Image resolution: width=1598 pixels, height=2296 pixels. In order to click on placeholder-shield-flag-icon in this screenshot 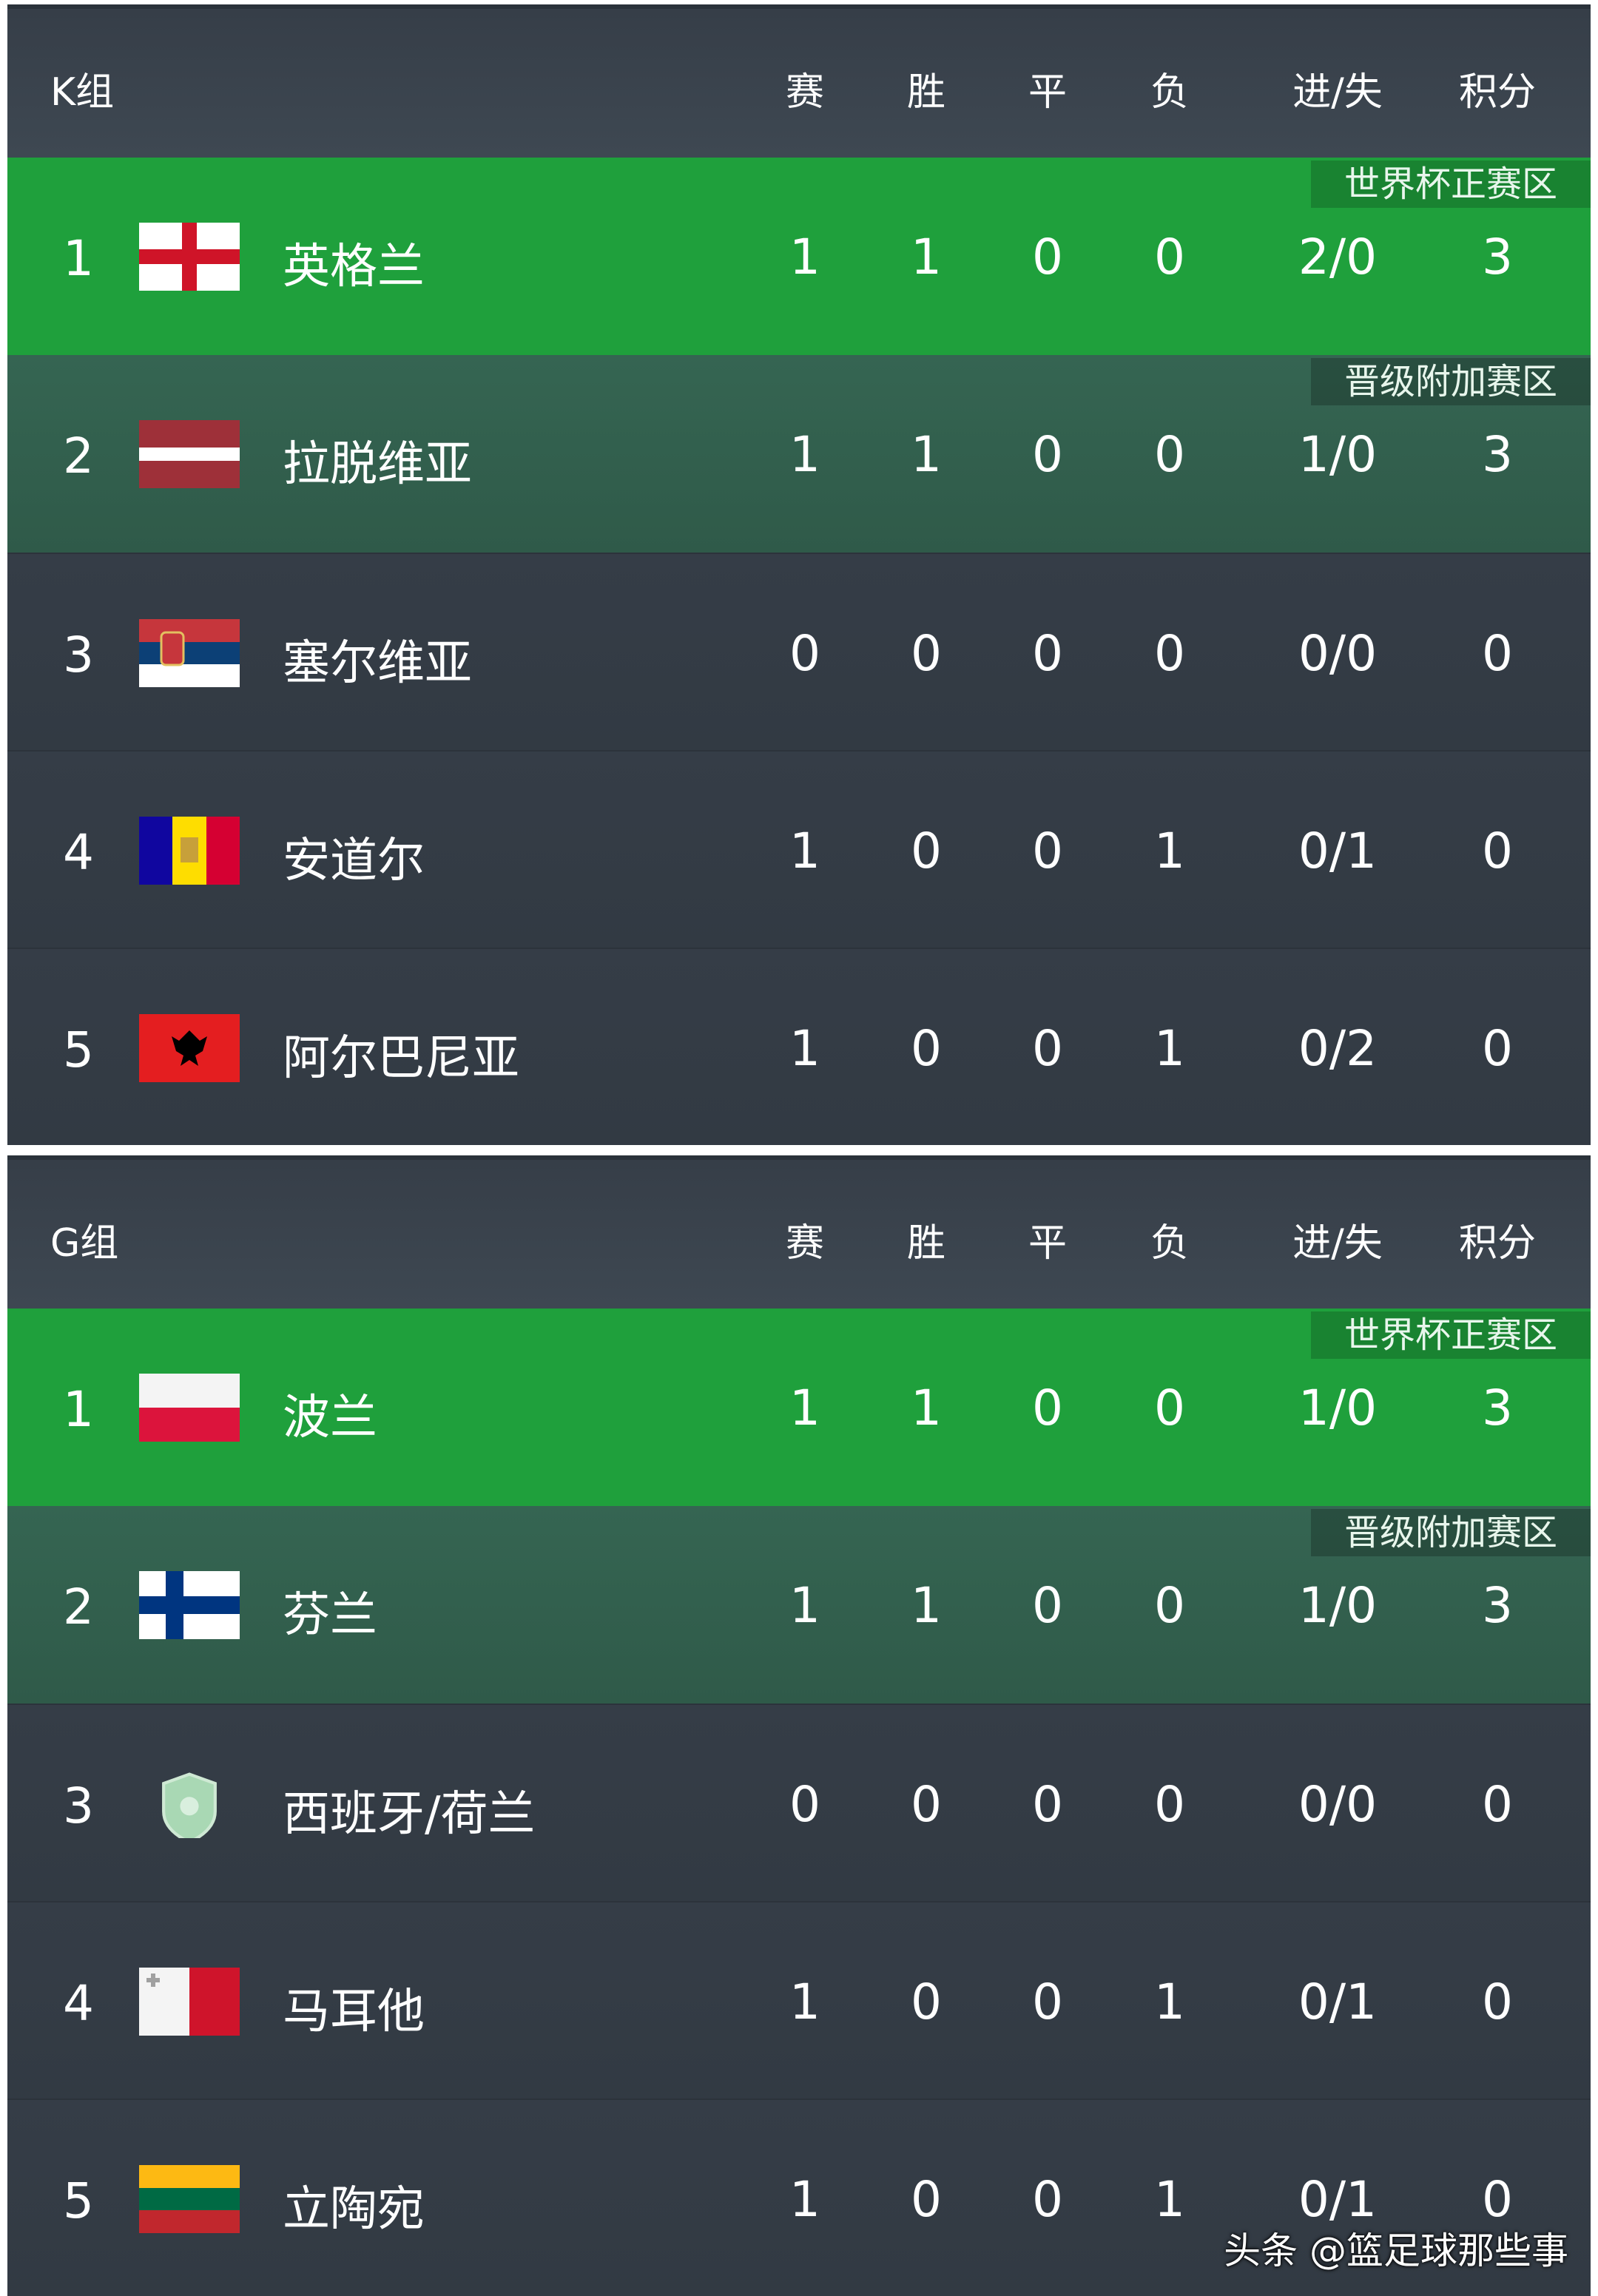, I will do `click(189, 1804)`.